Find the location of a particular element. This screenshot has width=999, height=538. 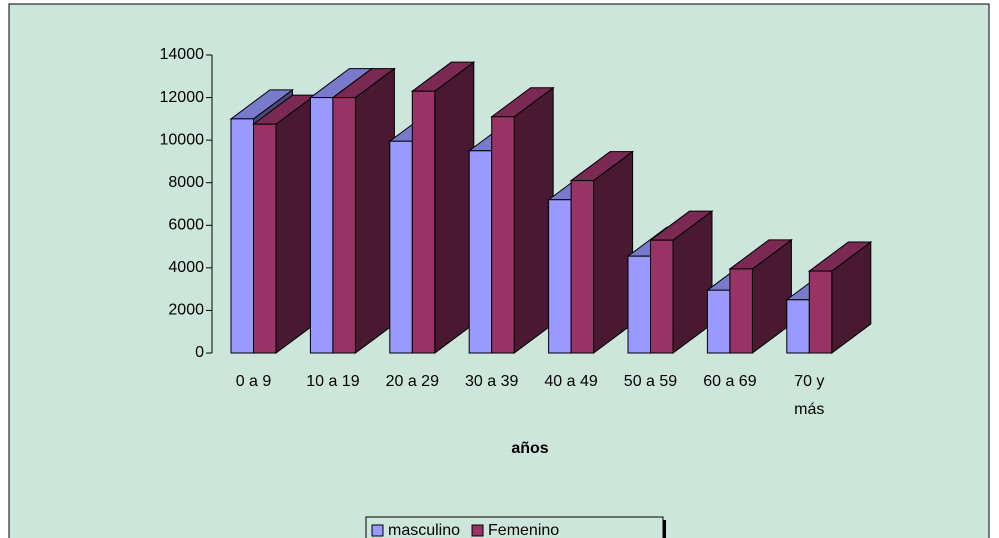

y-tick-label: 8000 is located at coordinates (186, 182).